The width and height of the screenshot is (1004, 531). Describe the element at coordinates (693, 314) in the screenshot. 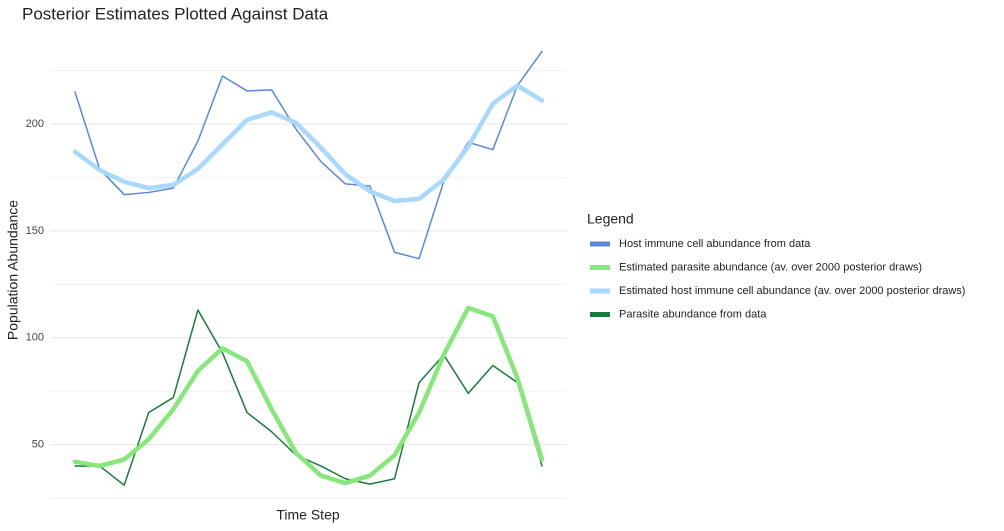

I see `legend-label: Parasite abundance from data` at that location.